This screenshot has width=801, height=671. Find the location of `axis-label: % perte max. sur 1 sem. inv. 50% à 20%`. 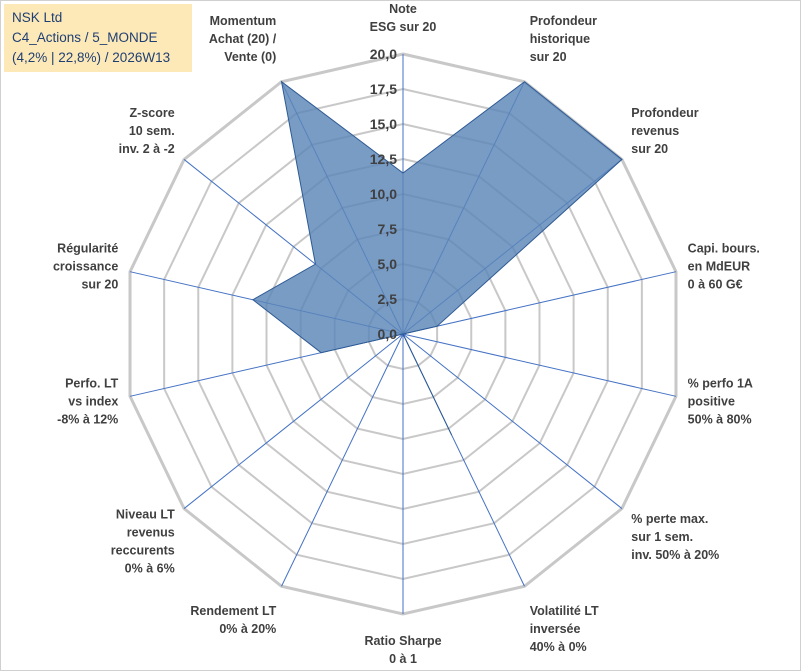

axis-label: % perte max. sur 1 sem. inv. 50% à 20% is located at coordinates (675, 537).